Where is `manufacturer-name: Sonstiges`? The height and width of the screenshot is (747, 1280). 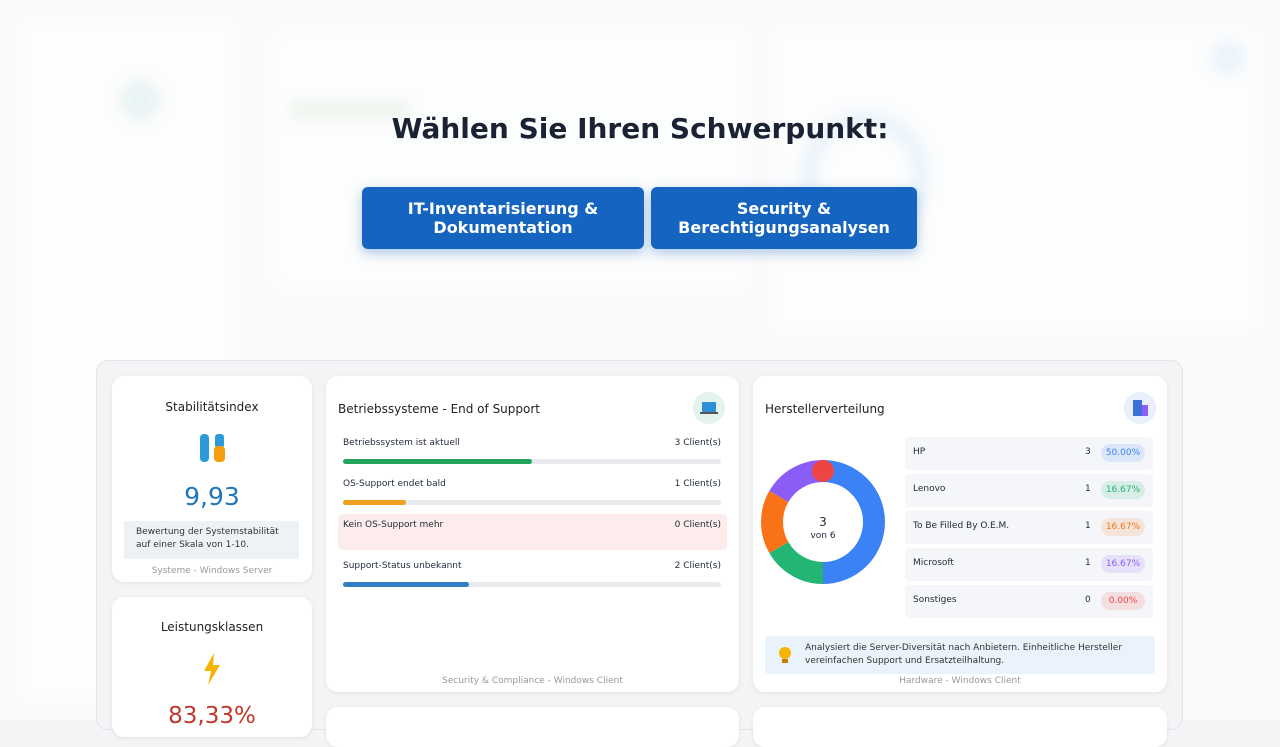 manufacturer-name: Sonstiges is located at coordinates (935, 600).